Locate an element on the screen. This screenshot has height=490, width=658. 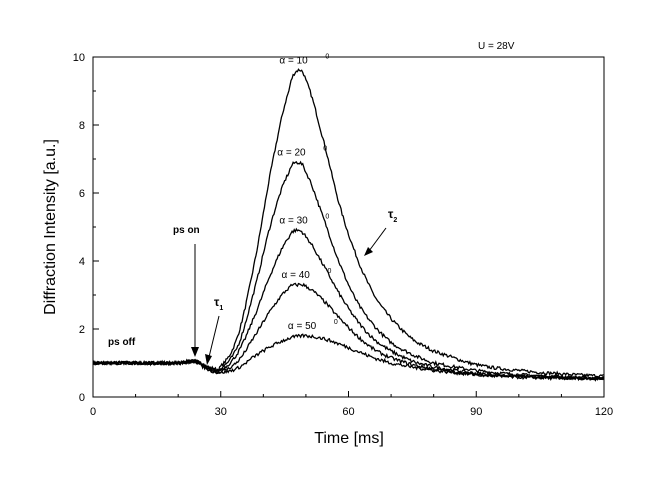
tau1-subscript: 1 is located at coordinates (221, 308).